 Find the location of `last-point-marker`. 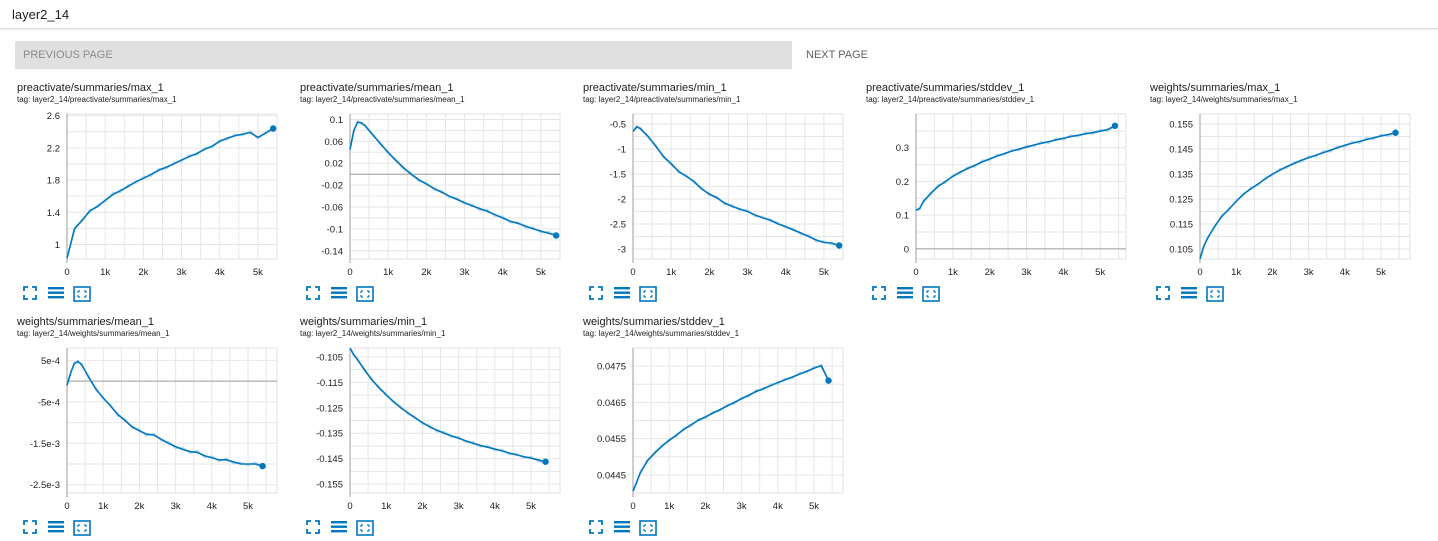

last-point-marker is located at coordinates (839, 245).